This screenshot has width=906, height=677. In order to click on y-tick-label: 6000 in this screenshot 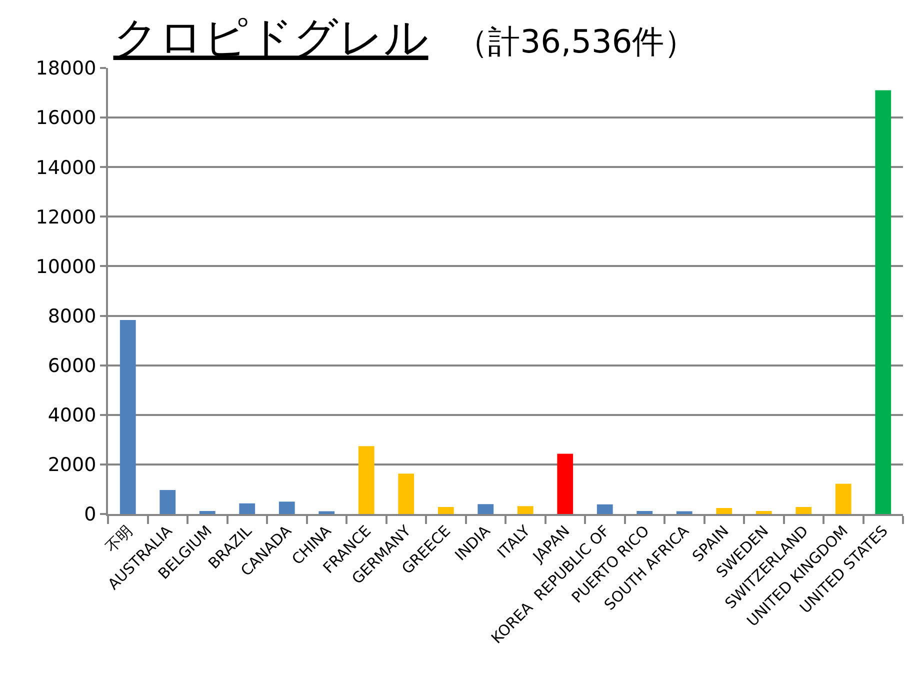, I will do `click(72, 365)`.